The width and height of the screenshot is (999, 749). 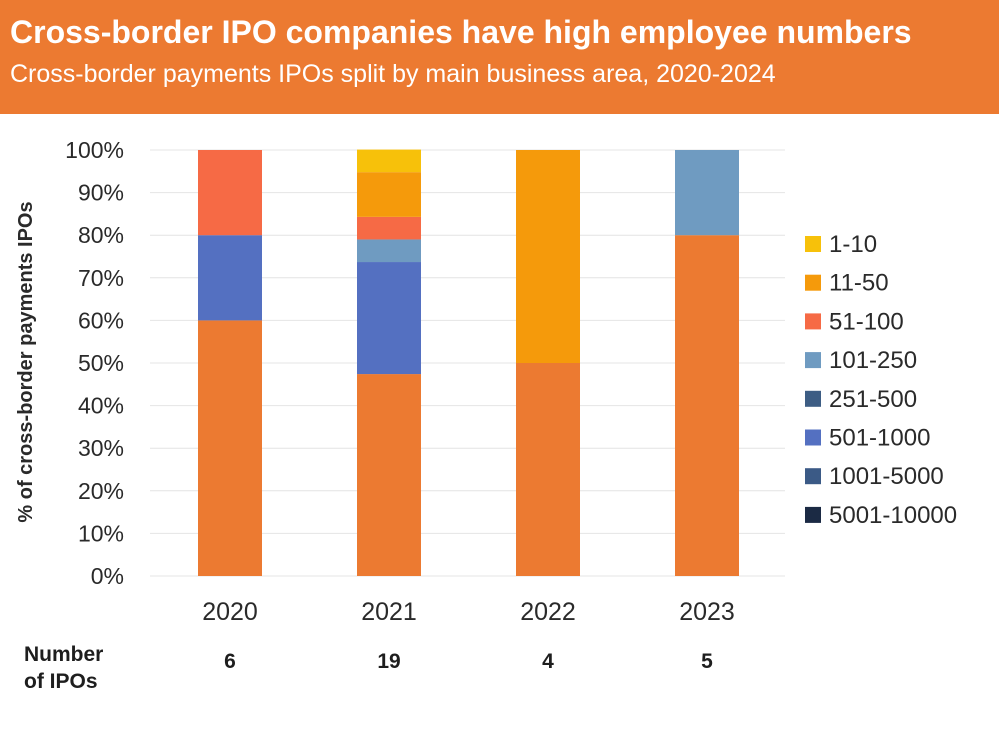 What do you see at coordinates (26, 361) in the screenshot?
I see `y-axis-label: % of cross-border payments IPOs` at bounding box center [26, 361].